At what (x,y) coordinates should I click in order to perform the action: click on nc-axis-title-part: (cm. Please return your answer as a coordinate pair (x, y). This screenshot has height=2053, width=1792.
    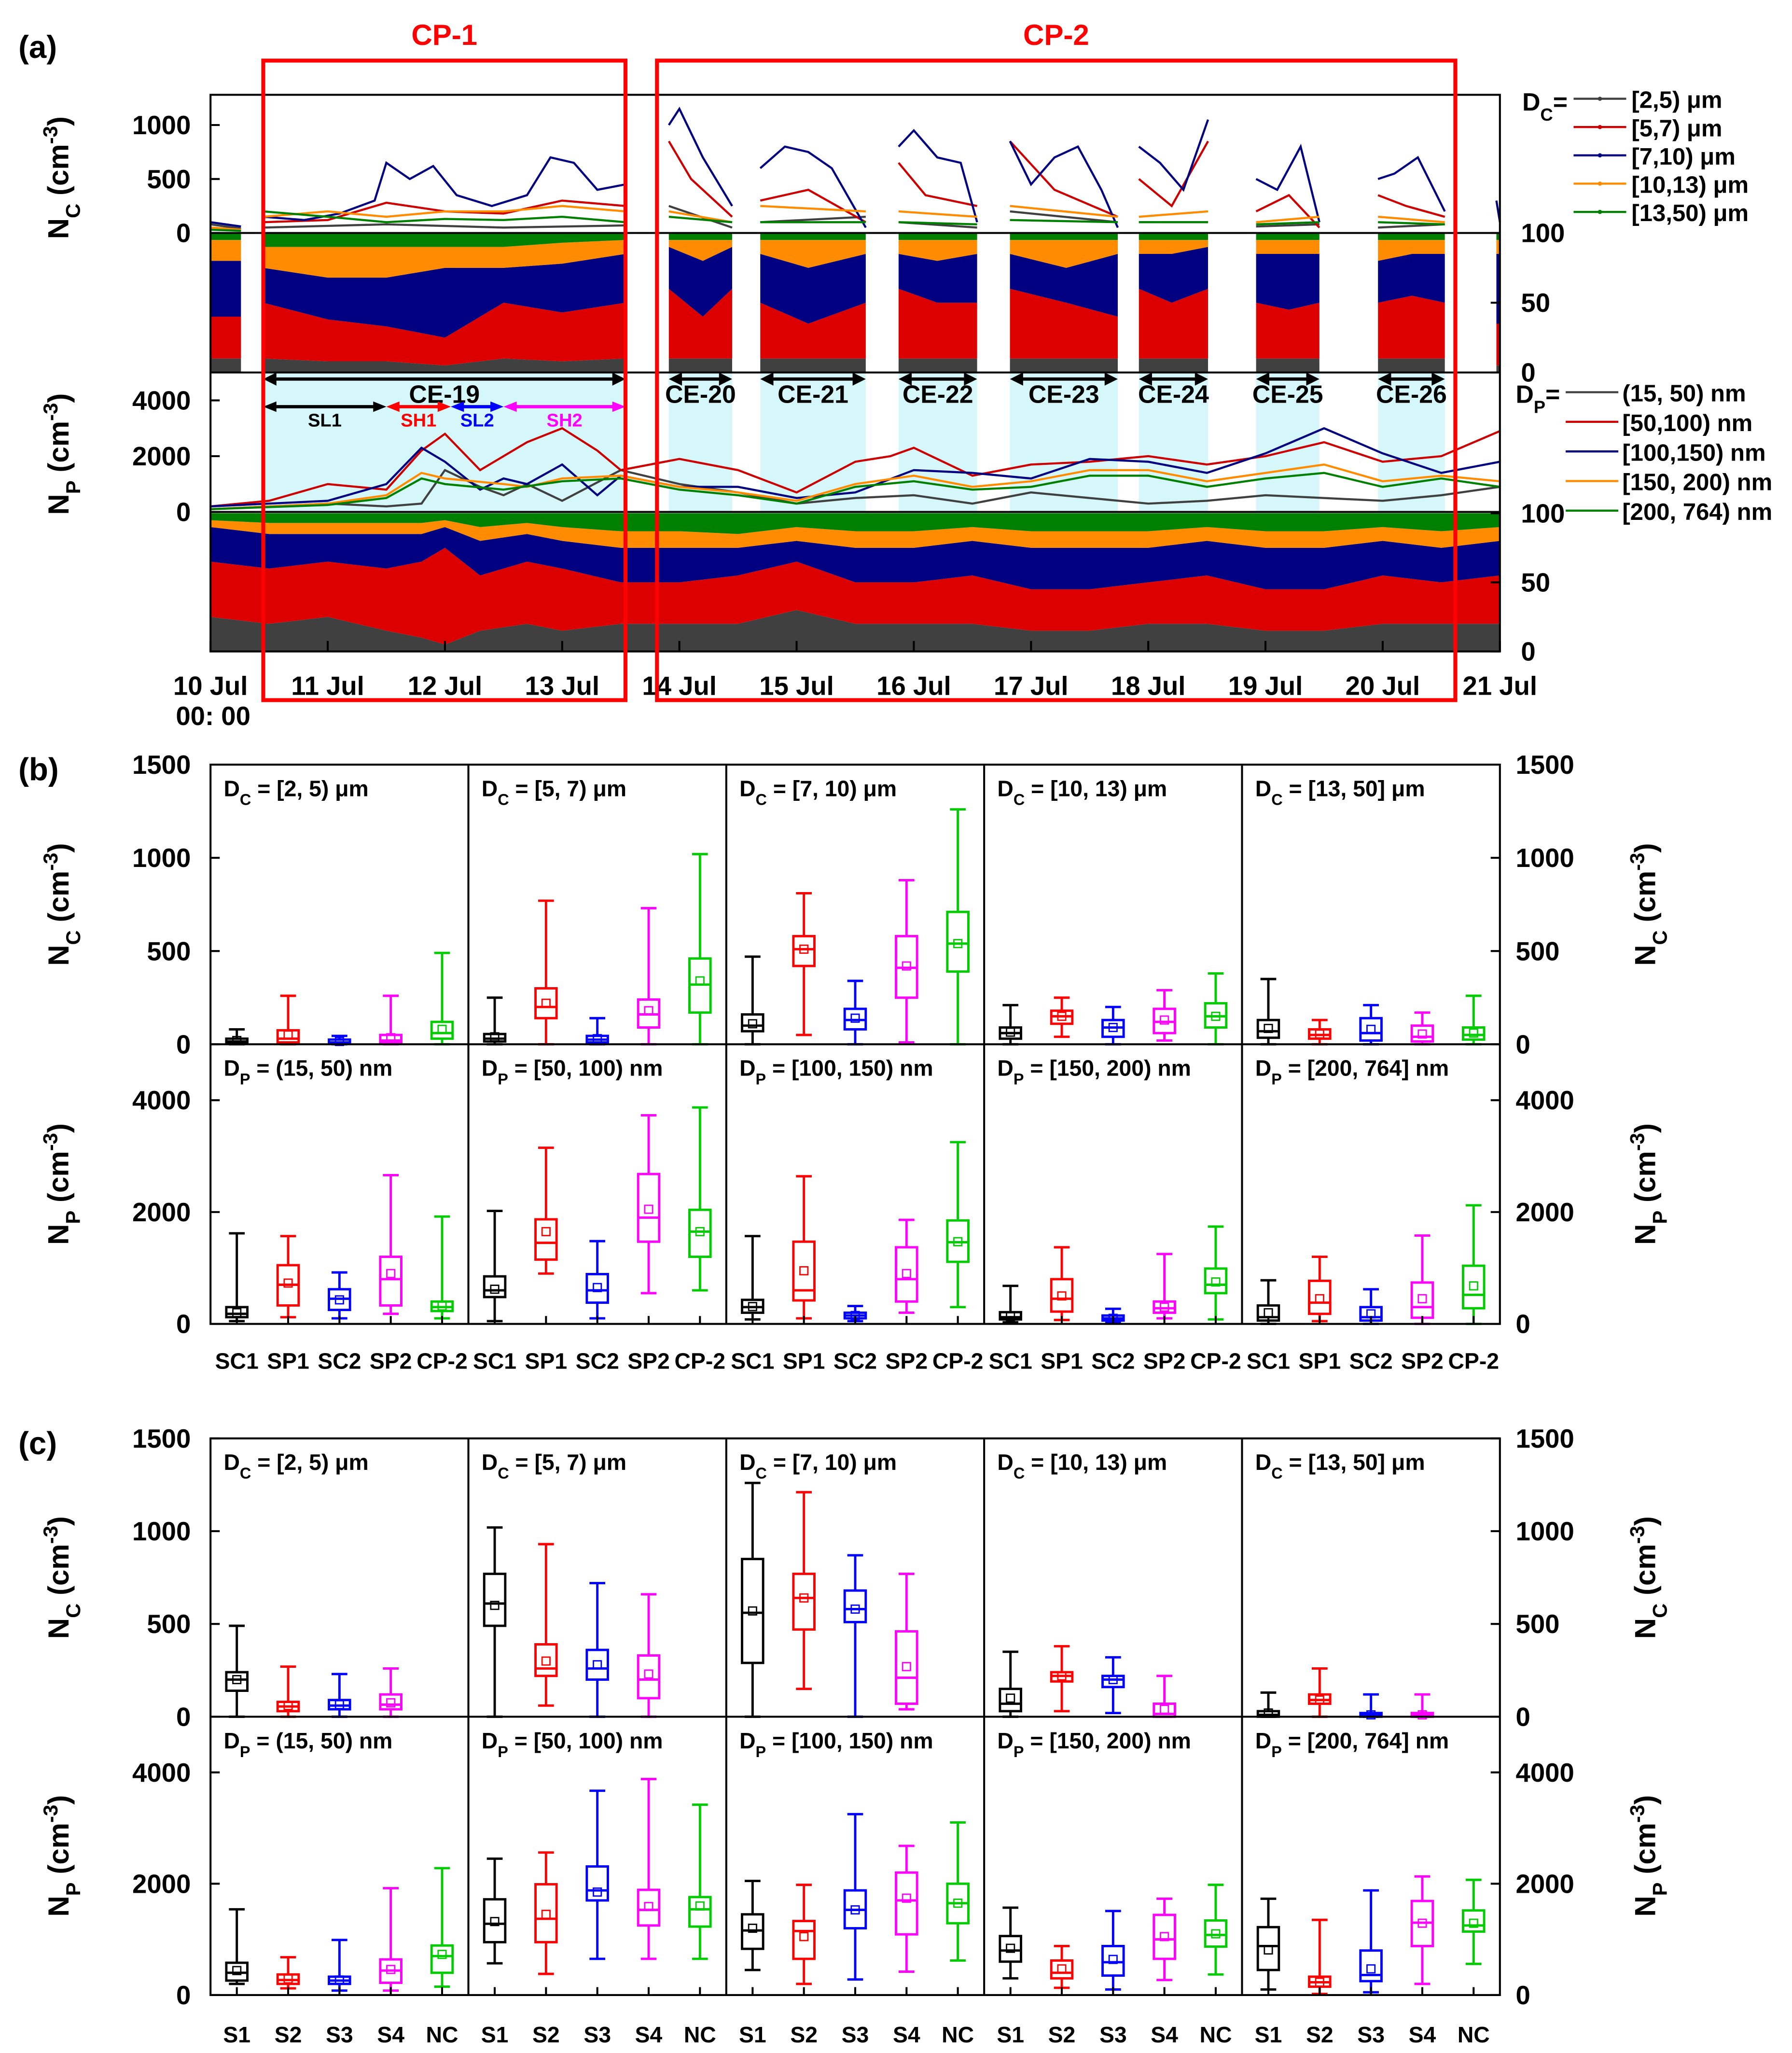
    Looking at the image, I should click on (59, 173).